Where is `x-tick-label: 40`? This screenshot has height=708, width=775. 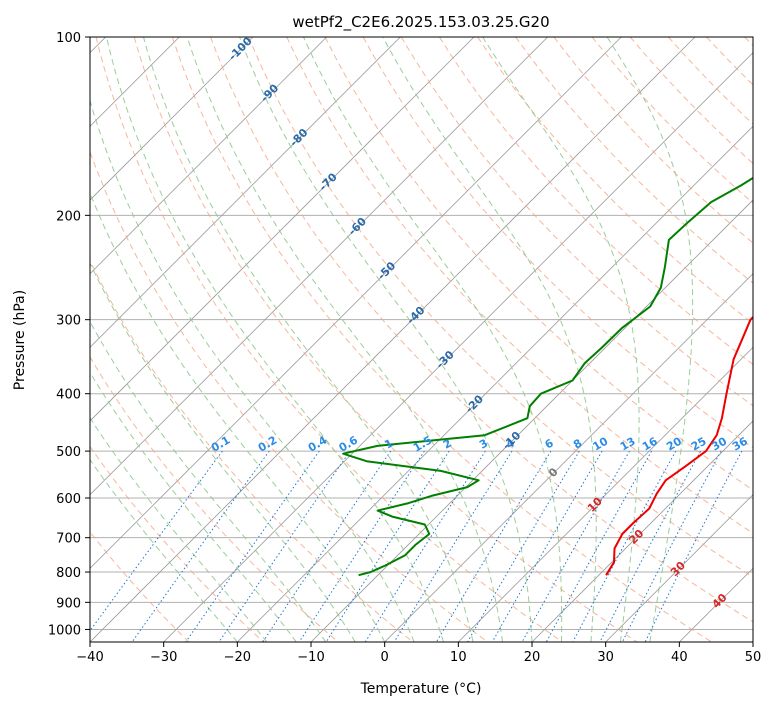
x-tick-label: 40 is located at coordinates (679, 657).